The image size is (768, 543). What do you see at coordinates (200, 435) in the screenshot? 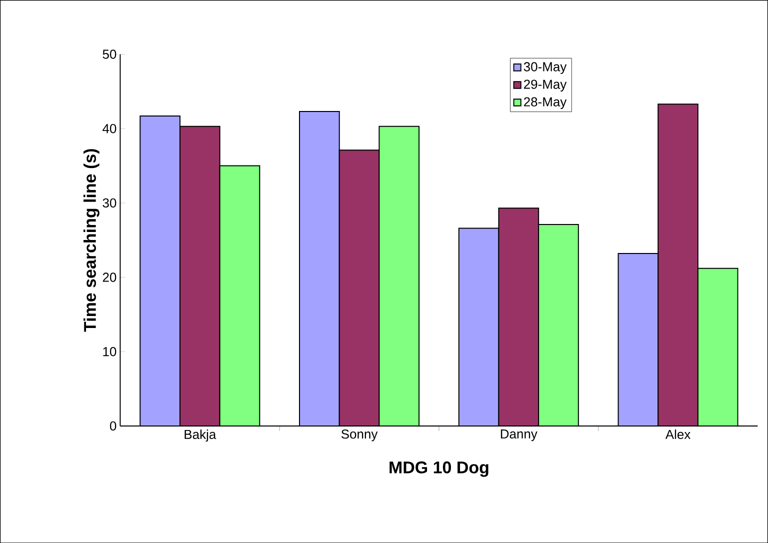
I see `x-tick-label: Bakja` at bounding box center [200, 435].